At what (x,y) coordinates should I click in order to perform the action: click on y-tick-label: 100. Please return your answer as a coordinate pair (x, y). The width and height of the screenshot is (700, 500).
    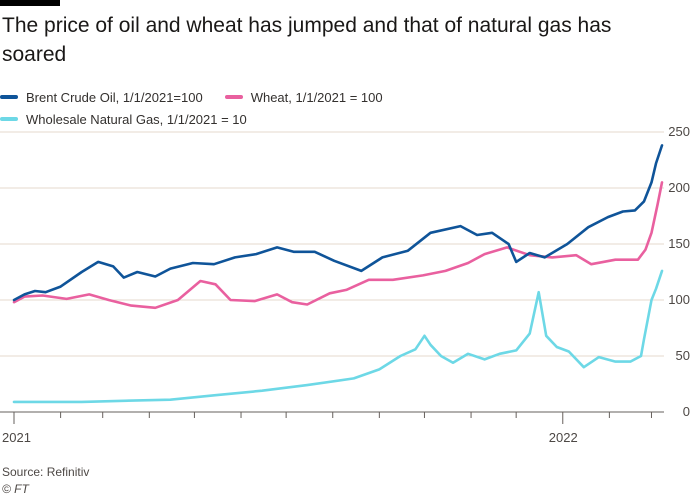
    Looking at the image, I should click on (679, 299).